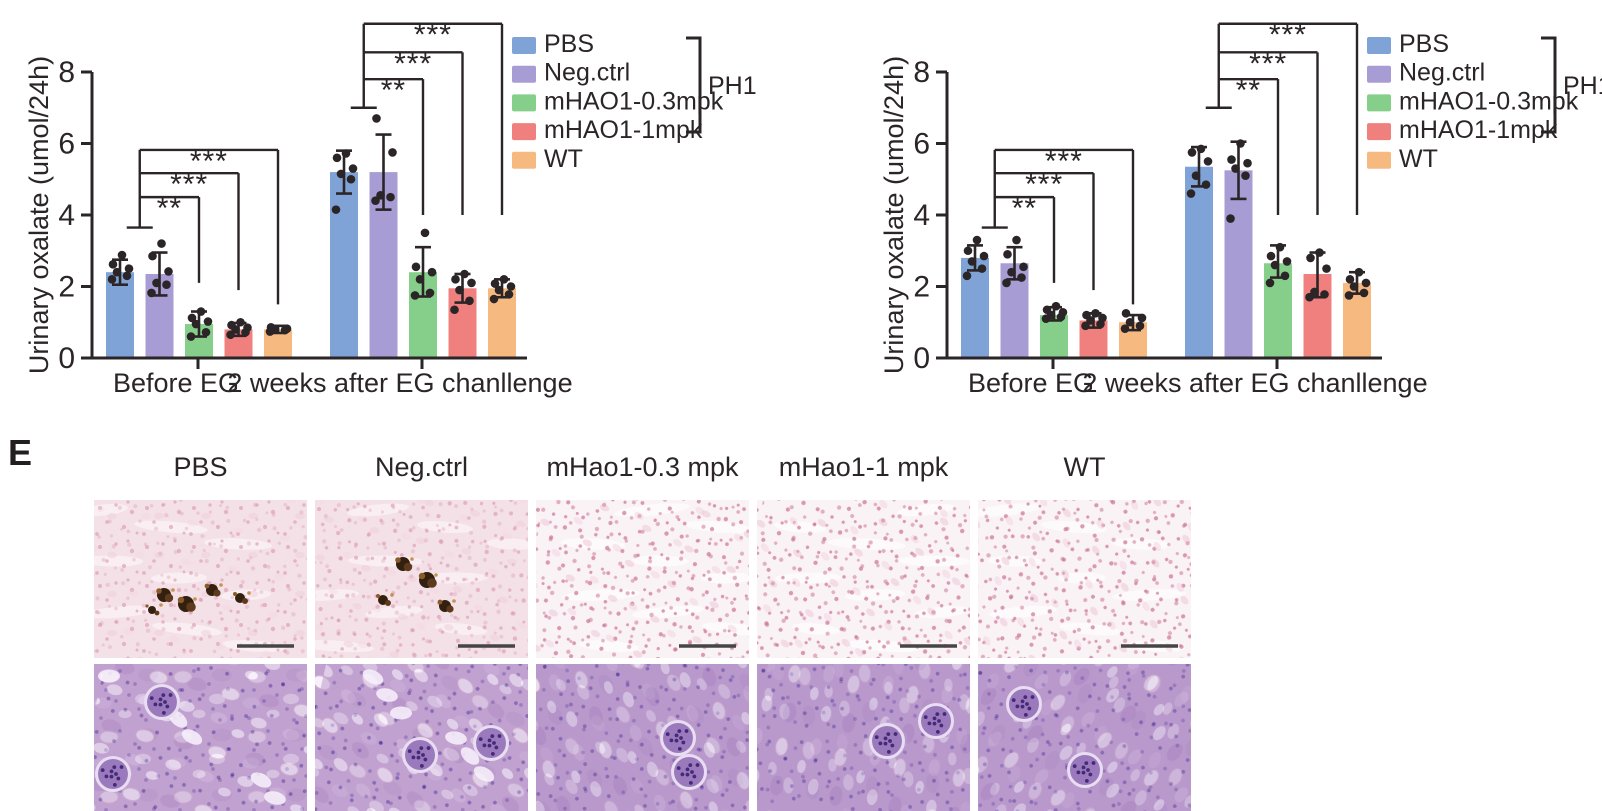  What do you see at coordinates (863, 467) in the screenshot?
I see `histology-column-title-mhao1-1: mHao1-1 mpk` at bounding box center [863, 467].